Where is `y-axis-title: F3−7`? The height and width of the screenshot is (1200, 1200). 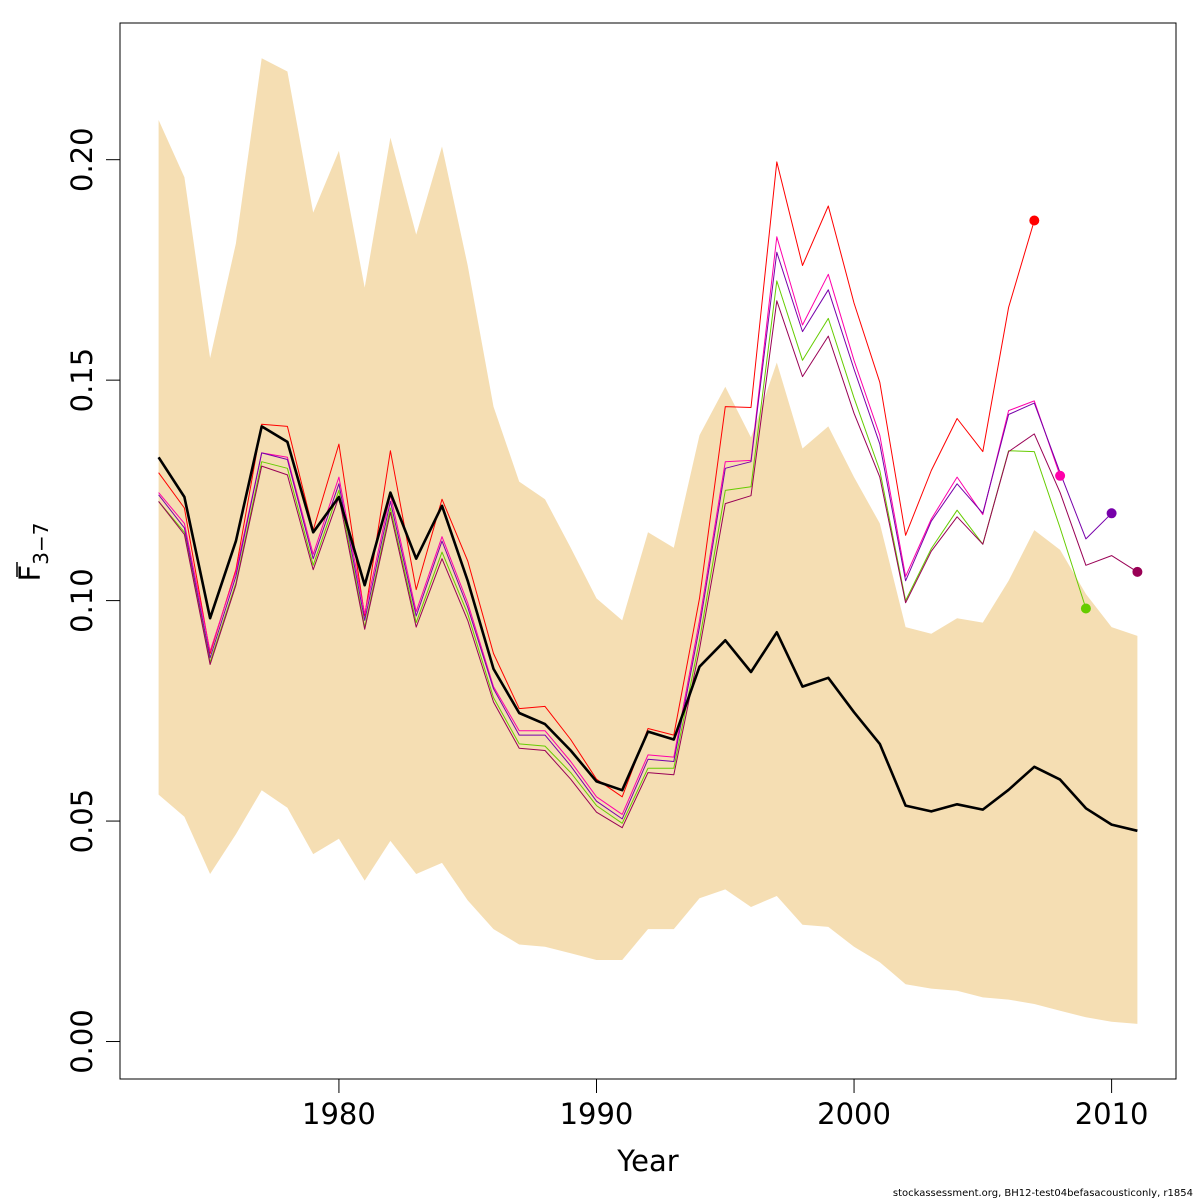 y-axis-title: F3−7 is located at coordinates (33, 552).